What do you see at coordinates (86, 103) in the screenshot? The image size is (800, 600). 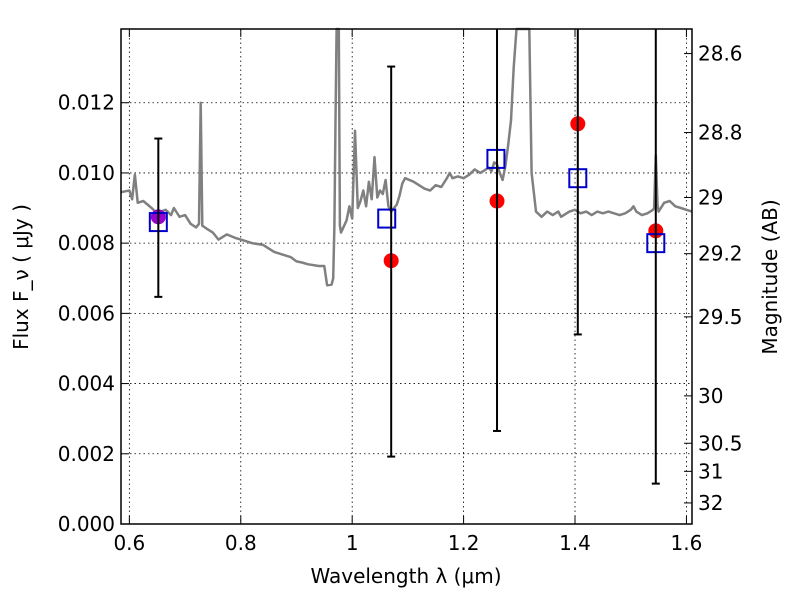 I see `y-tick-label-6: 0.012` at bounding box center [86, 103].